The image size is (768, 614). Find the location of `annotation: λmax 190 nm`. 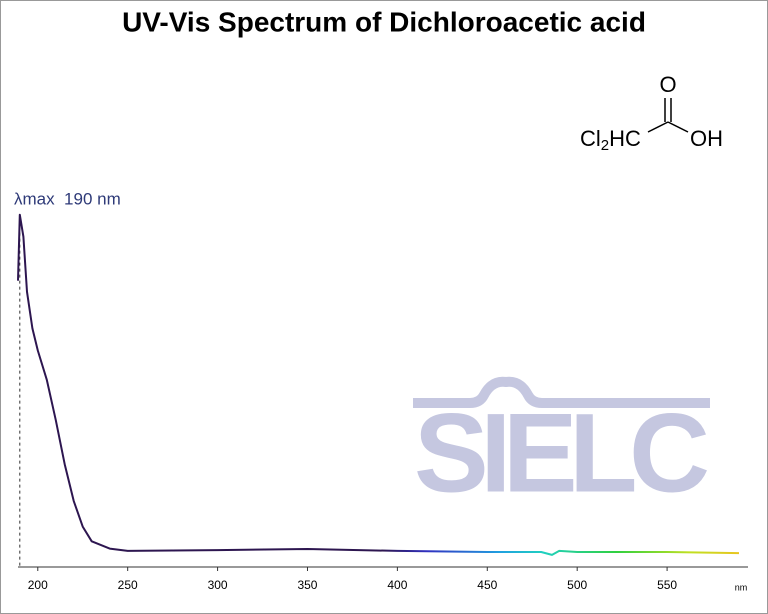

annotation: λmax 190 nm is located at coordinates (67, 198).